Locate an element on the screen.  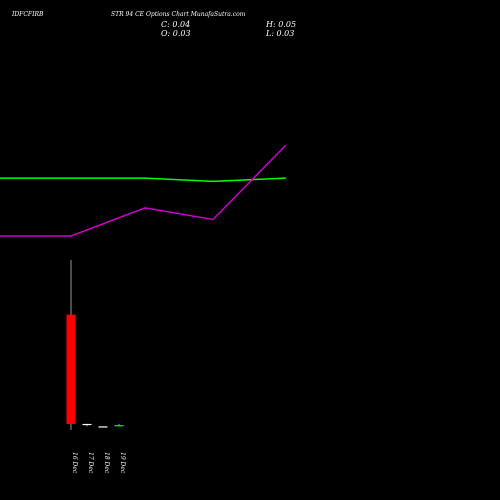
overlay-lines is located at coordinates (143, 190).